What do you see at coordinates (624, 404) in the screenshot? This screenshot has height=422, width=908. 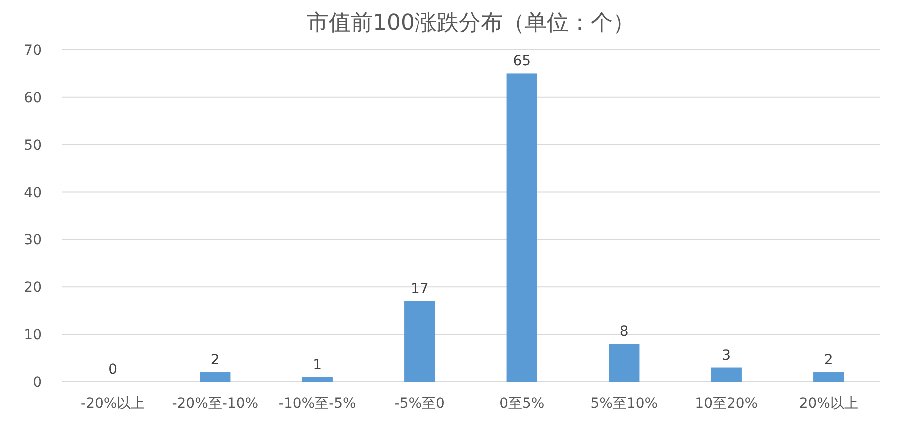 I see `x-tick-label: 5%至10%` at bounding box center [624, 404].